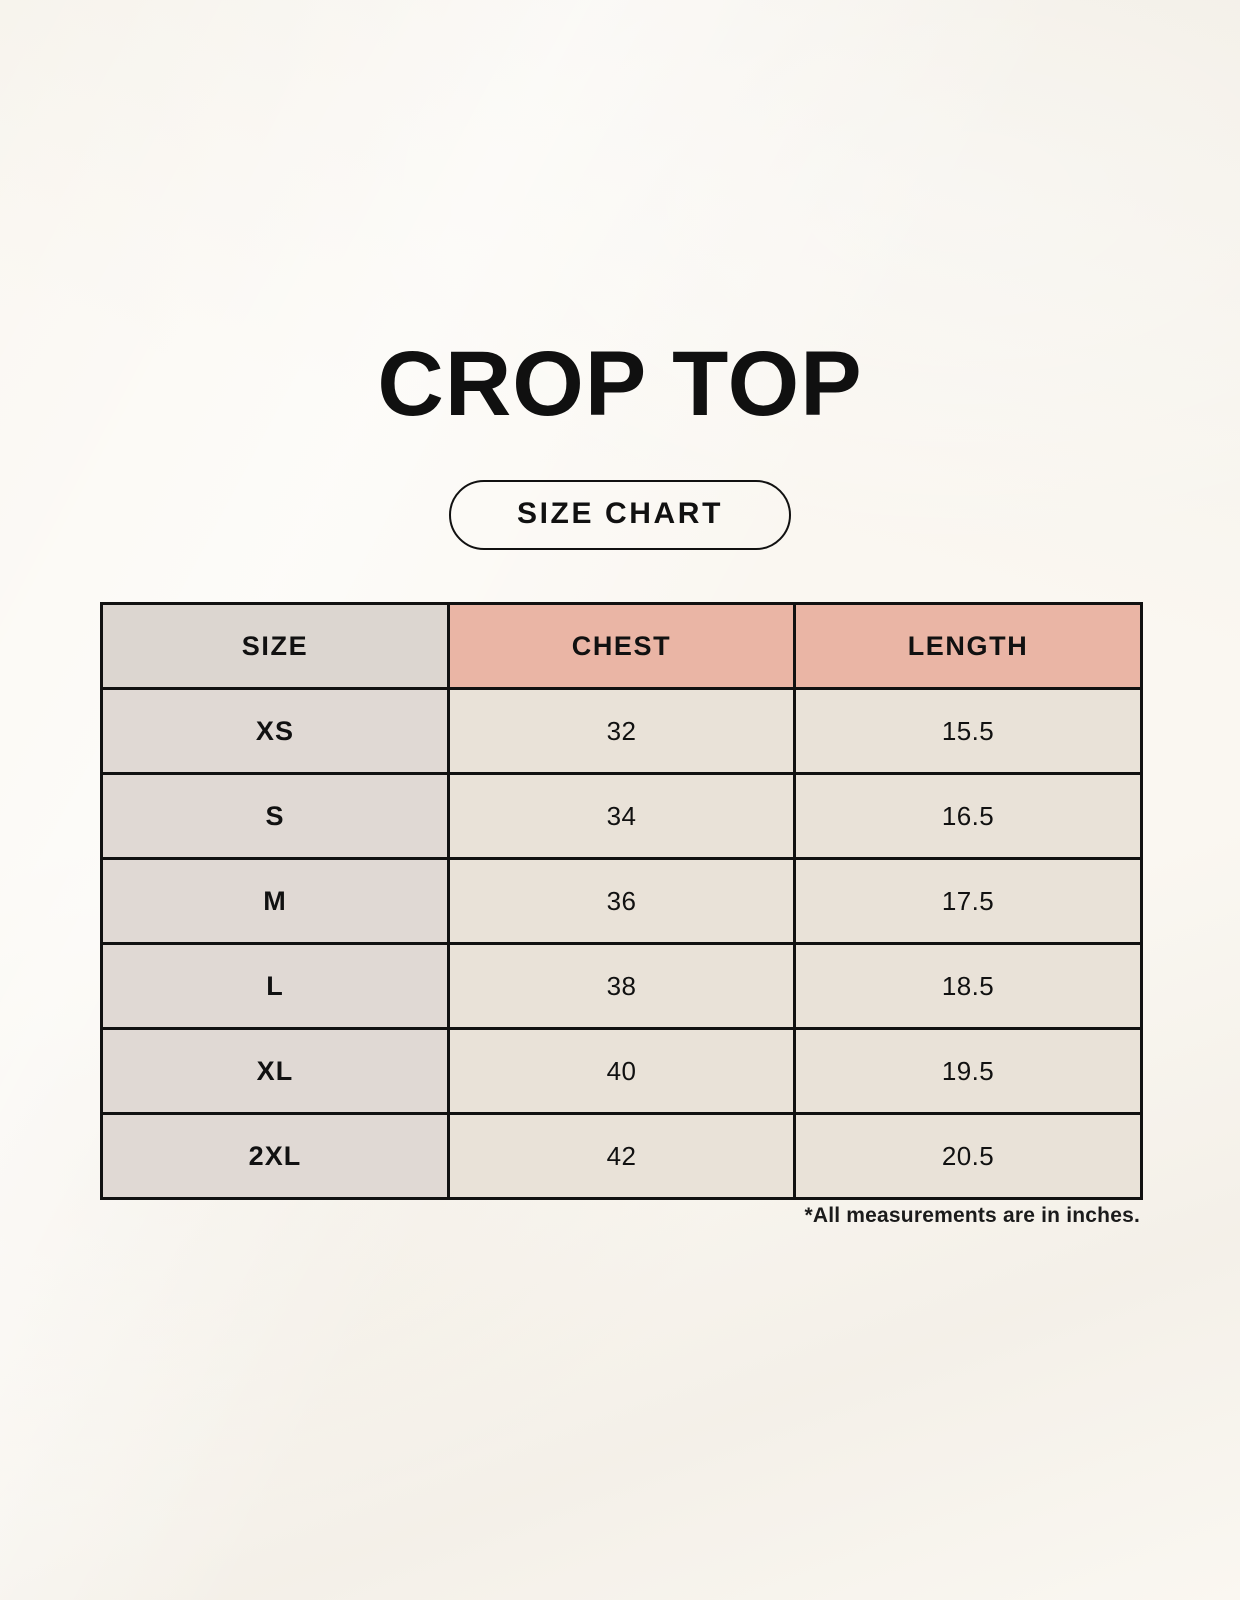  I want to click on table-row: S 34 16.5, so click(621, 816).